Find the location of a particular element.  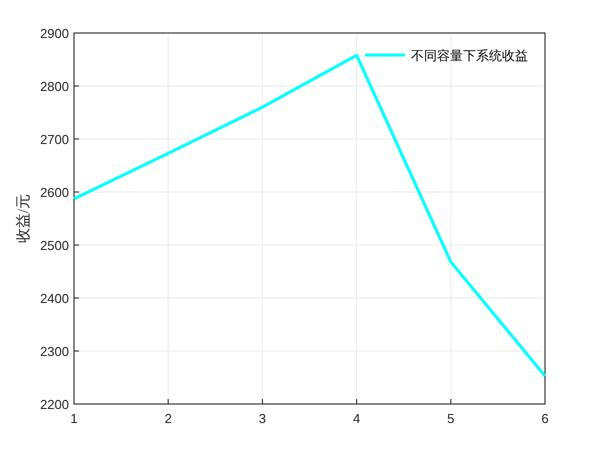

y-tick-label: 2200 is located at coordinates (54, 404).